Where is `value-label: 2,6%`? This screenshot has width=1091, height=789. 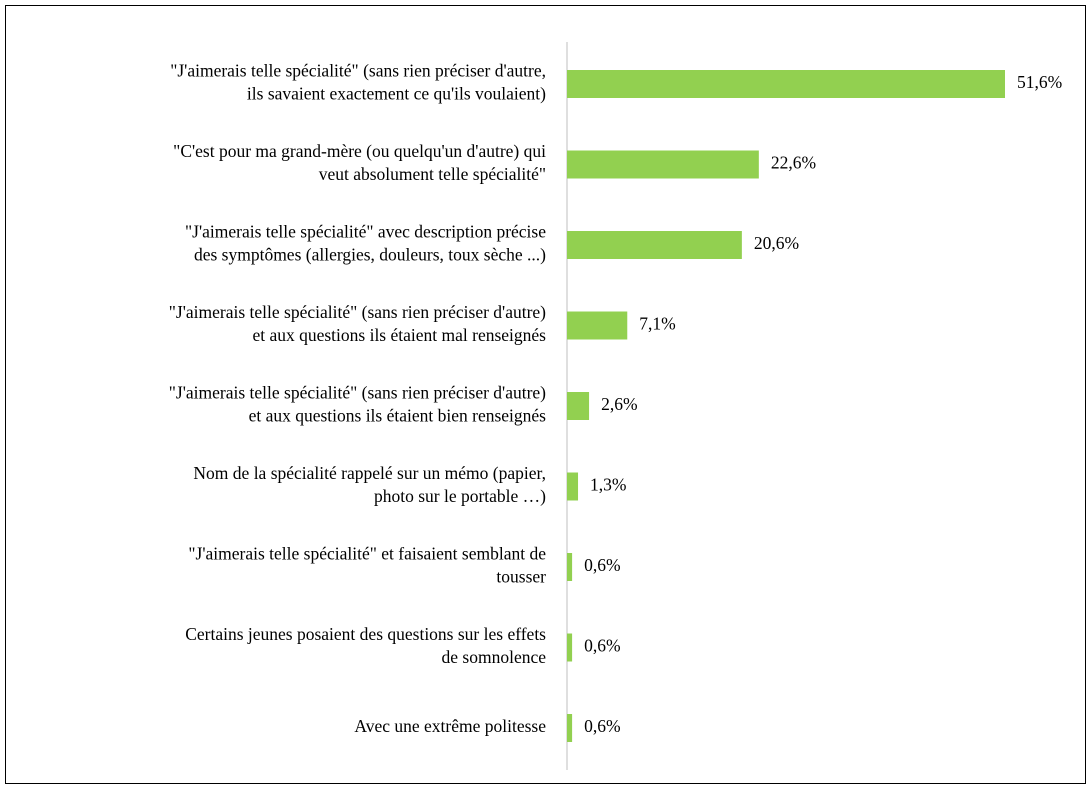
value-label: 2,6% is located at coordinates (619, 404).